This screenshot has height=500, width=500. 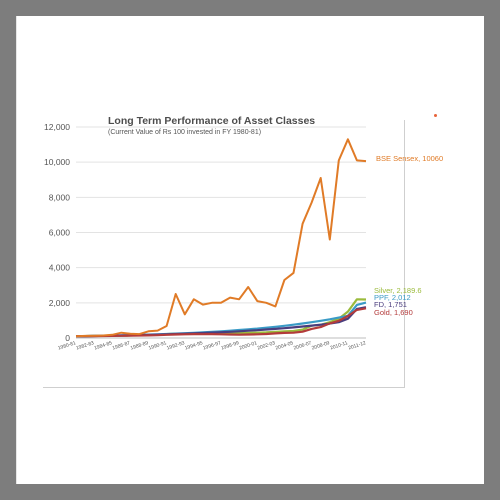 I want to click on x-tick-label: 1998-99, so click(x=230, y=345).